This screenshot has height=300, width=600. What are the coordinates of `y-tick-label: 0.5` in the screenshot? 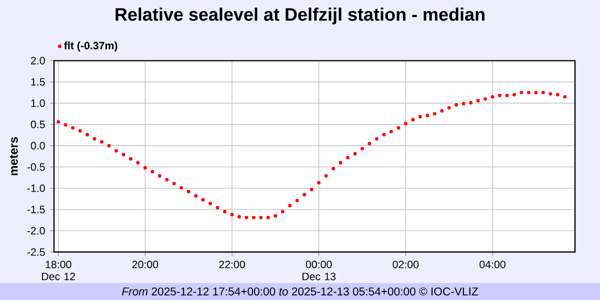 It's located at (37, 124).